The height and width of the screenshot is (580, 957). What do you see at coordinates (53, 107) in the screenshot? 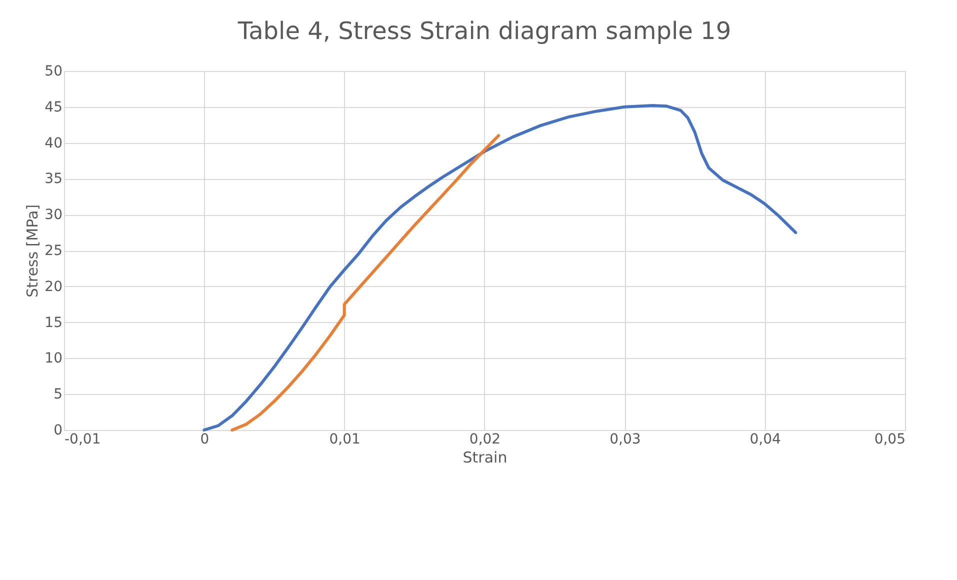
I see `y-tick-label: 45` at bounding box center [53, 107].